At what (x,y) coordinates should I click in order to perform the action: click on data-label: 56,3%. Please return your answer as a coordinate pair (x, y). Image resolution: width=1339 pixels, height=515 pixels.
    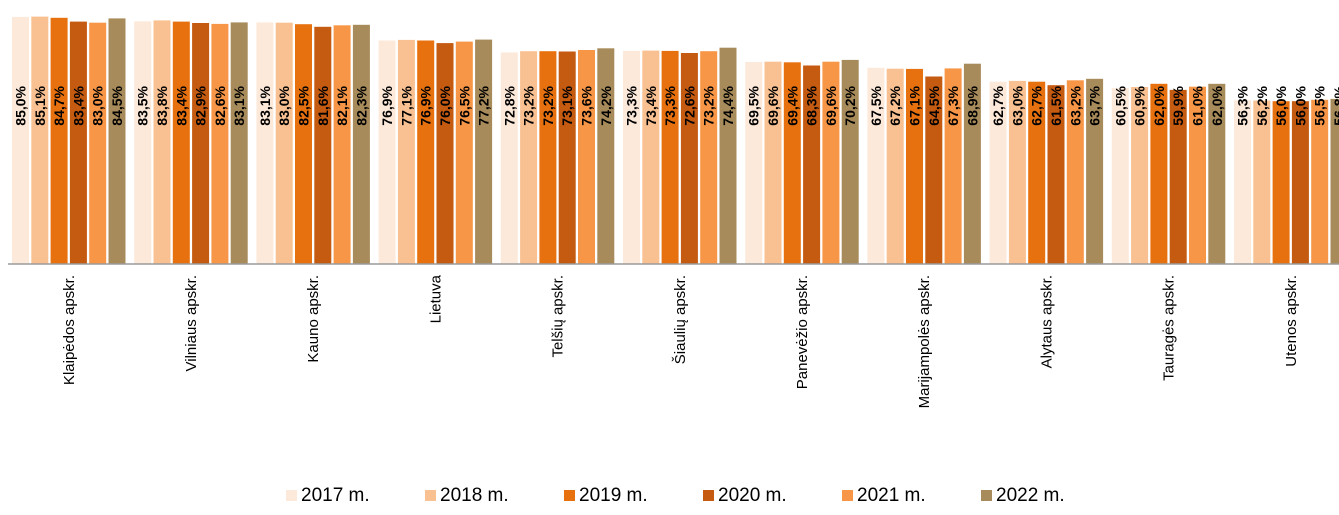
    Looking at the image, I should click on (1243, 105).